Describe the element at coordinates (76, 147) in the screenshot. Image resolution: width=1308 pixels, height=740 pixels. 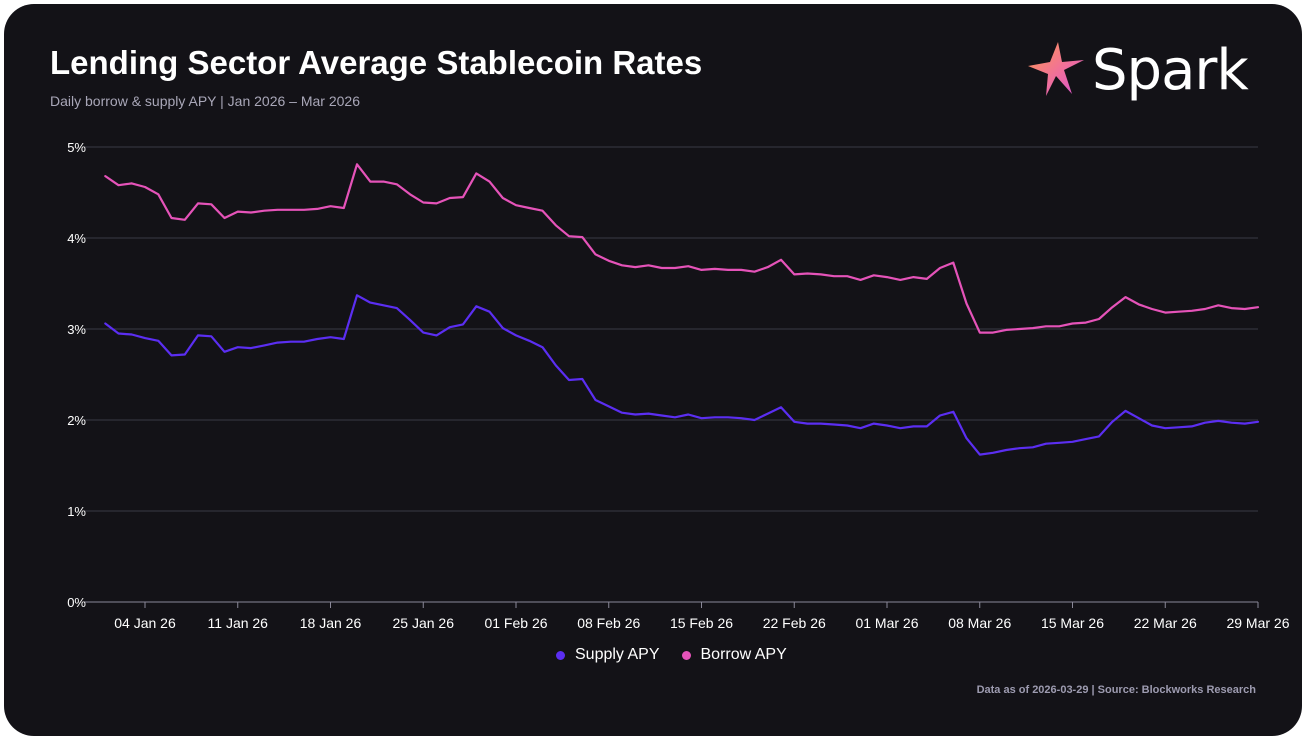
I see `y-tick-label: 5%` at that location.